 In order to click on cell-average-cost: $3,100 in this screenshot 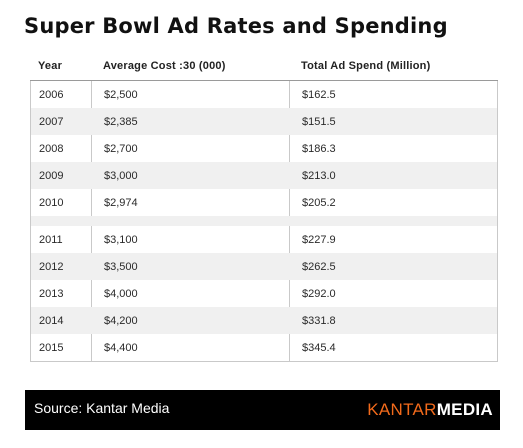, I will do `click(121, 240)`.